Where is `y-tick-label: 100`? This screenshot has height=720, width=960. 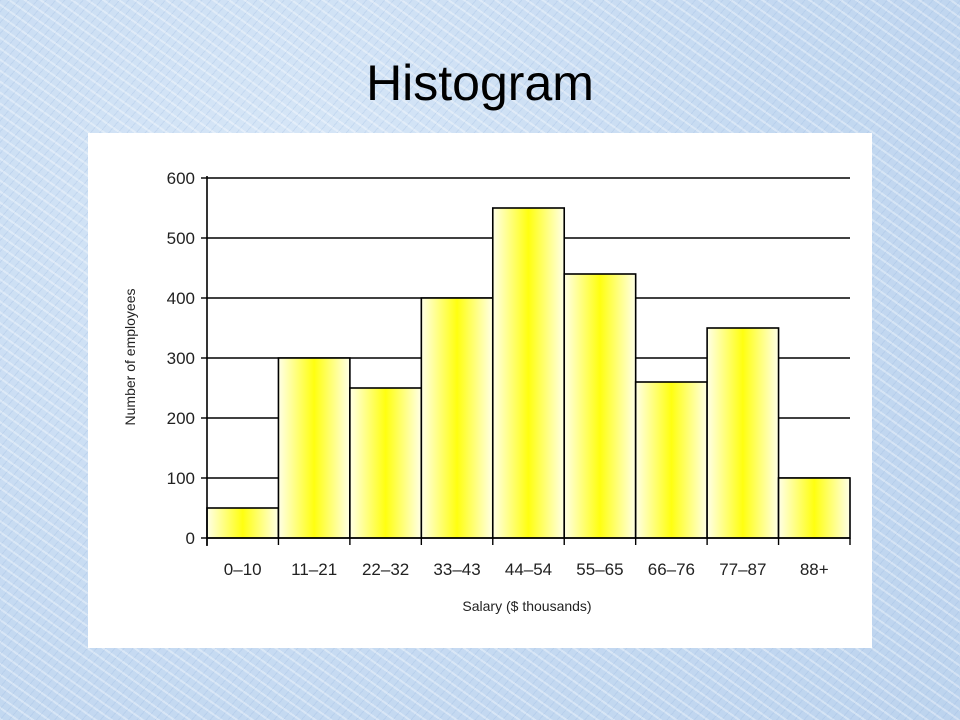 y-tick-label: 100 is located at coordinates (181, 478).